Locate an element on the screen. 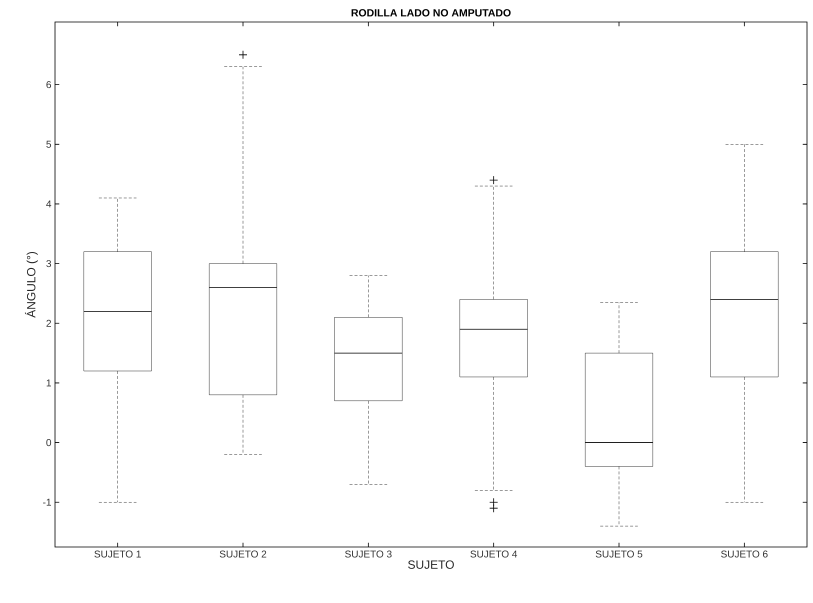  y-tick-label: -1 is located at coordinates (47, 502).